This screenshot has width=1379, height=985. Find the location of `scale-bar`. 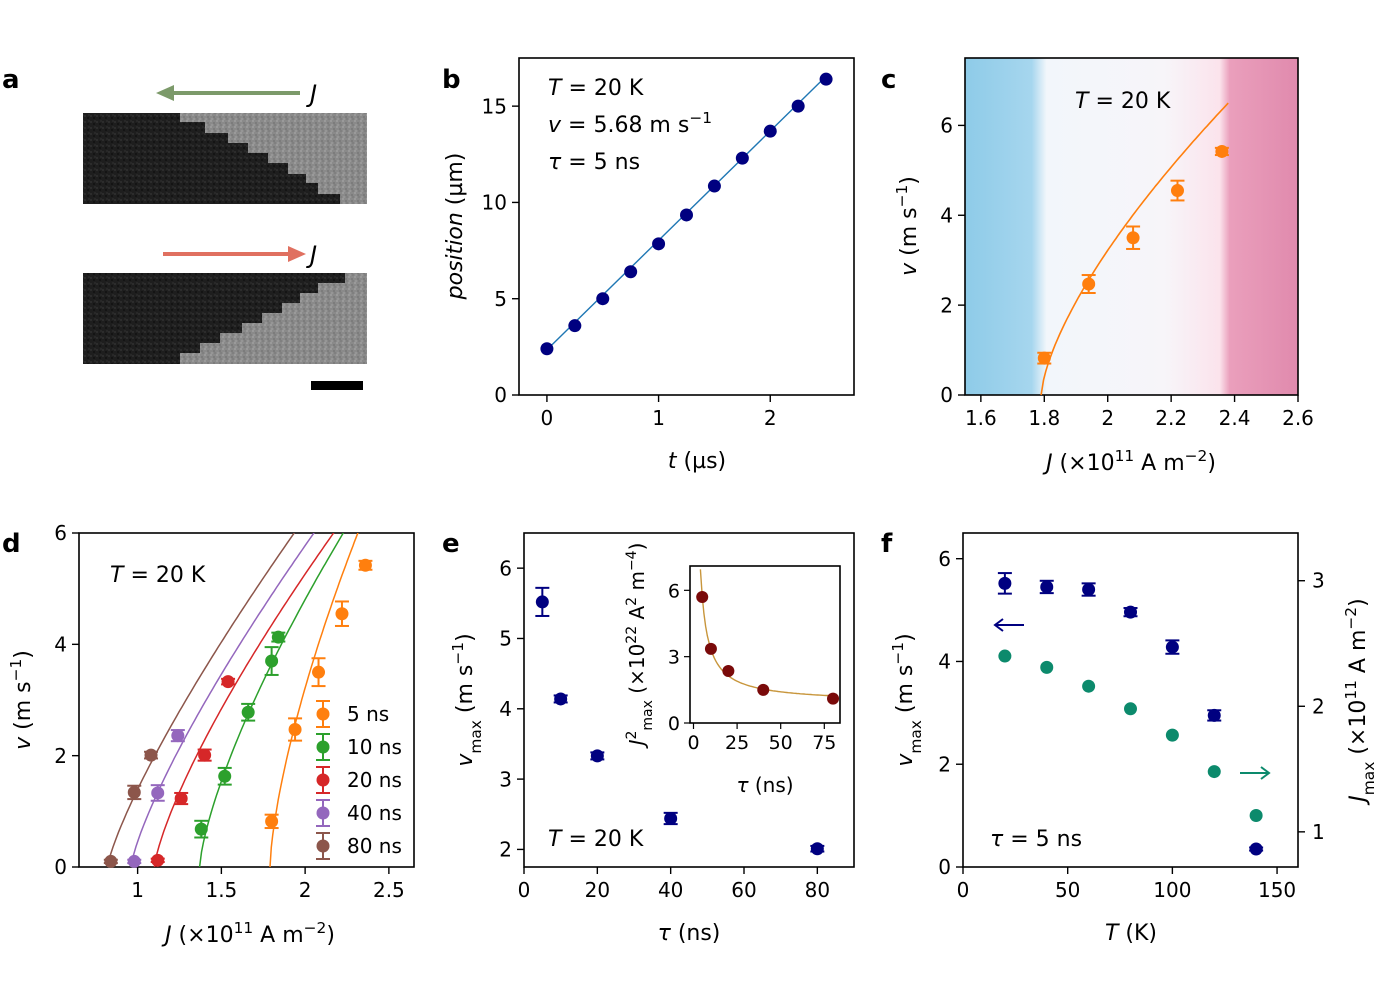

scale-bar is located at coordinates (337, 385).